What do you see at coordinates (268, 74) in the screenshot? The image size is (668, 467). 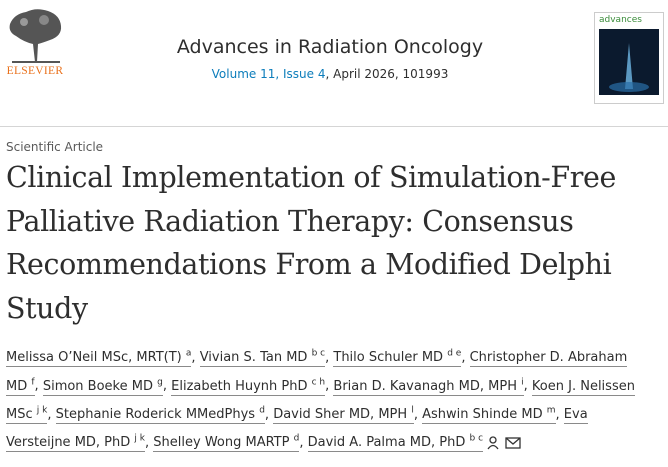 I see `volume-link: Volume 11, Issue 4` at bounding box center [268, 74].